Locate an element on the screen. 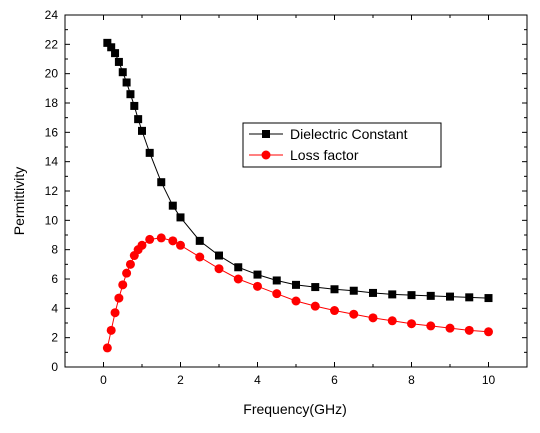 The height and width of the screenshot is (433, 540). y-tick-label: 24 is located at coordinates (52, 15).